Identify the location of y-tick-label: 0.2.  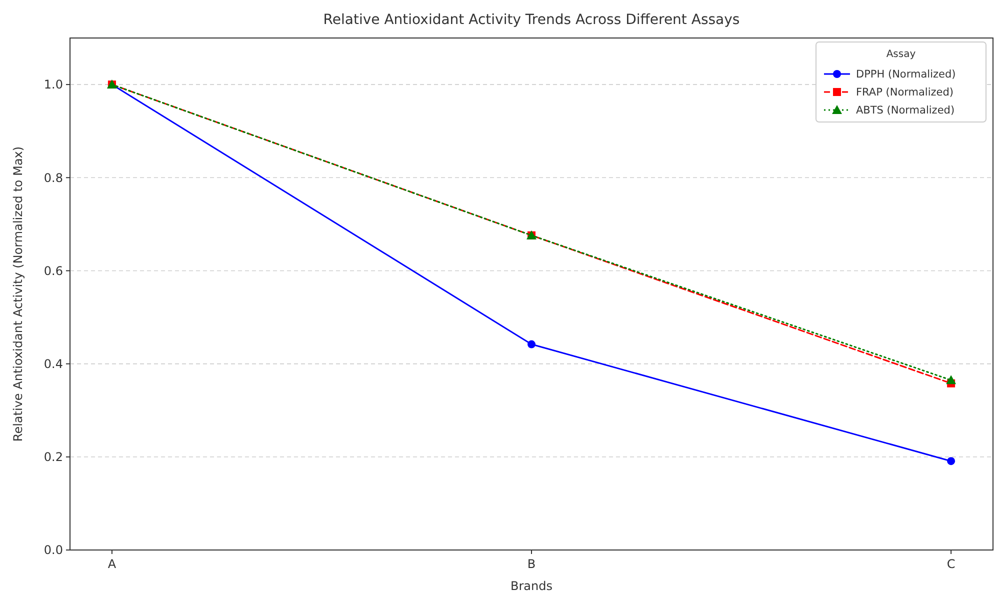
(53, 457).